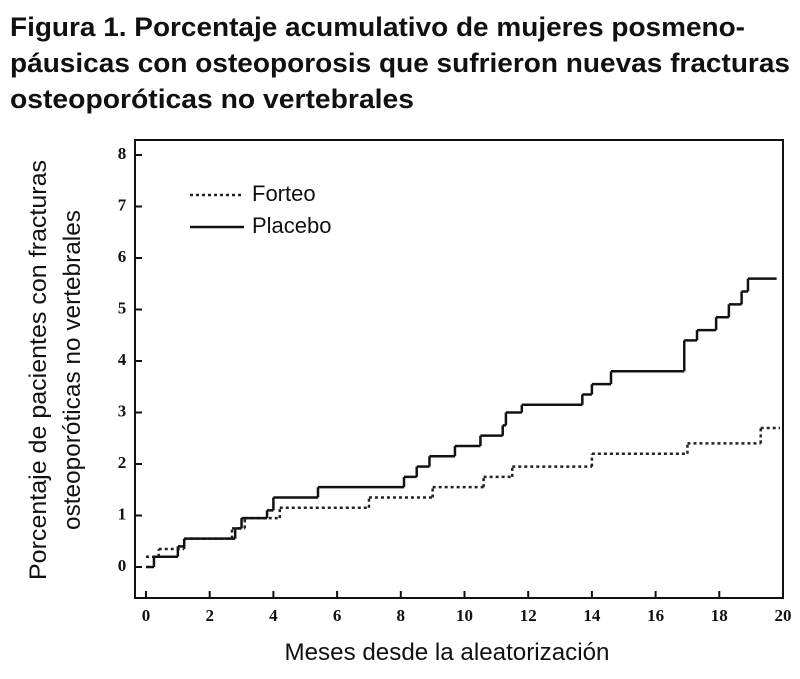  What do you see at coordinates (528, 615) in the screenshot?
I see `x-tick-label: 12` at bounding box center [528, 615].